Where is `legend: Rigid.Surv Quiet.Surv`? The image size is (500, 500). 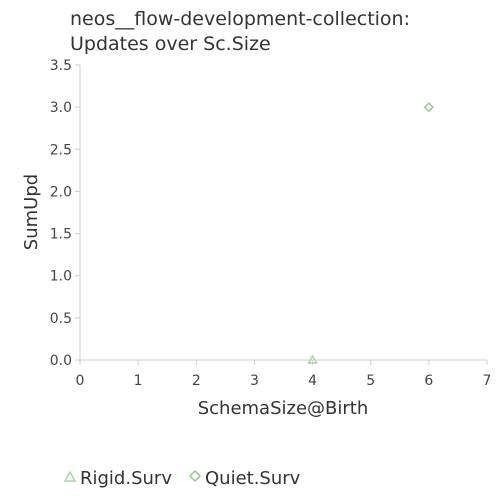 legend: Rigid.Surv Quiet.Surv is located at coordinates (182, 478).